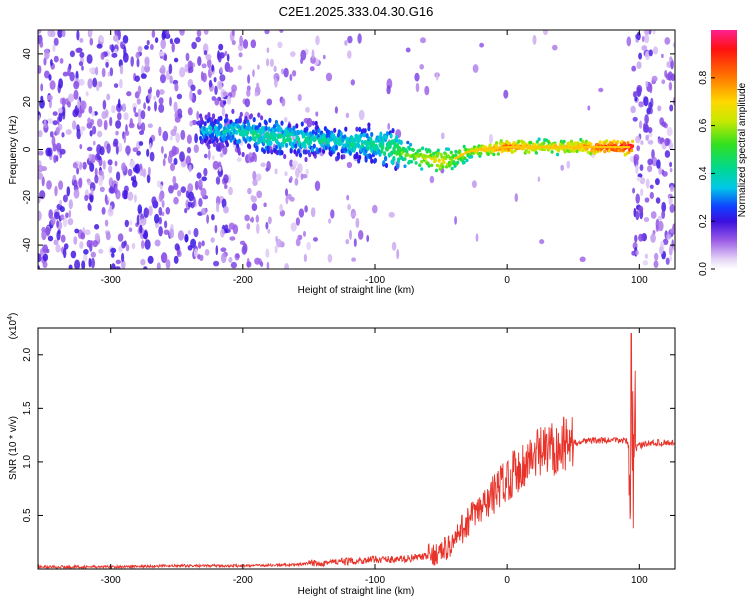  What do you see at coordinates (27, 197) in the screenshot?
I see `y-tick-label: -20` at bounding box center [27, 197].